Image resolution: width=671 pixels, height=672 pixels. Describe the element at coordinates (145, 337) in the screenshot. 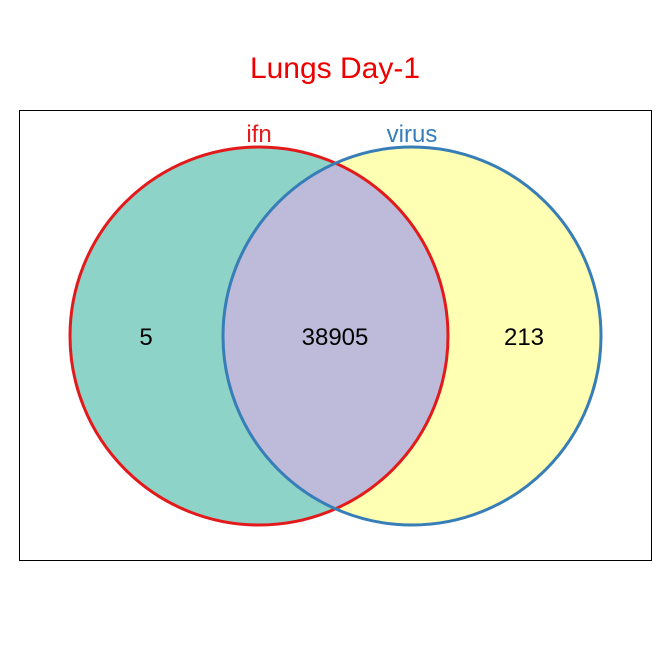

I see `count-ifn-only: 5` at that location.